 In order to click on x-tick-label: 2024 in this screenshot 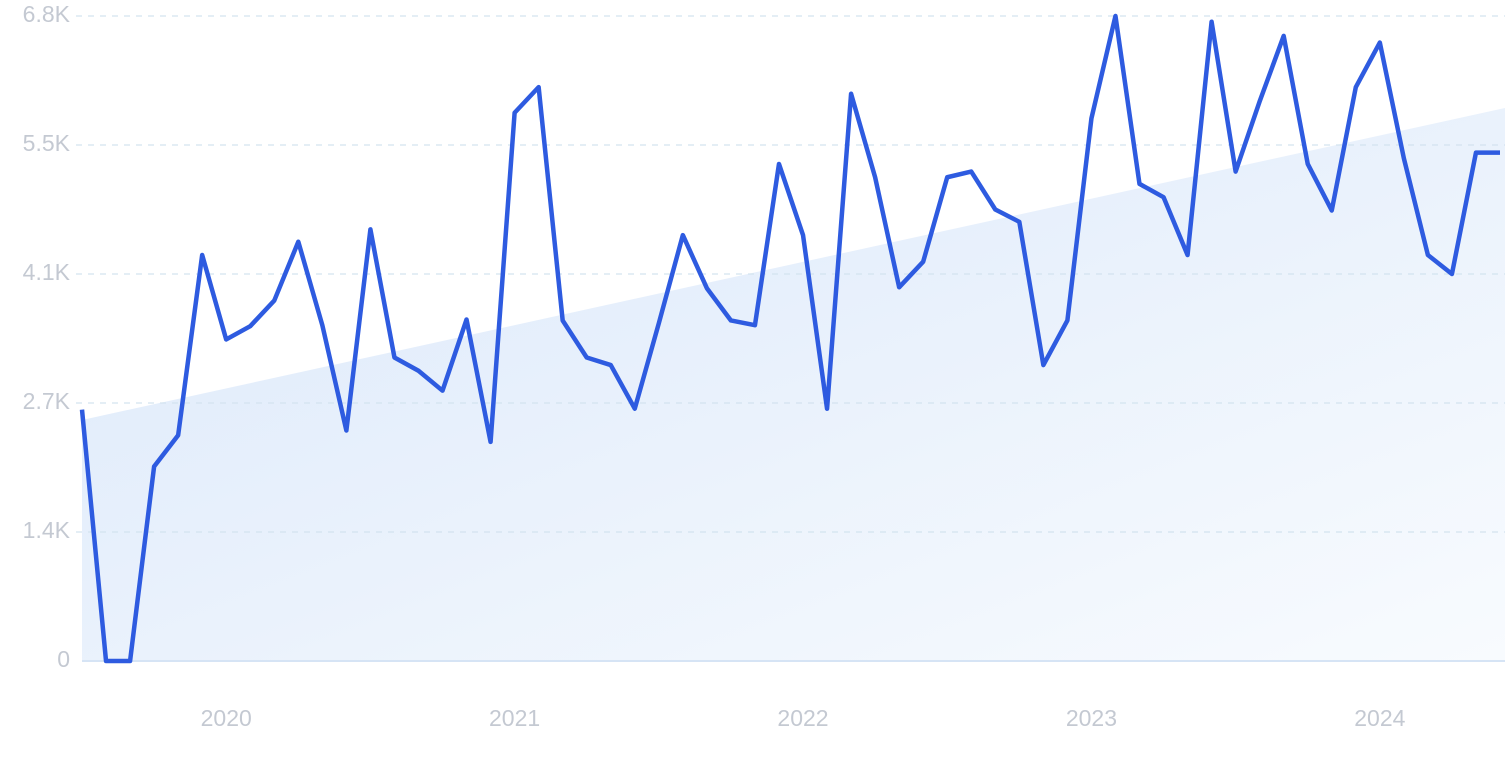, I will do `click(1379, 718)`.